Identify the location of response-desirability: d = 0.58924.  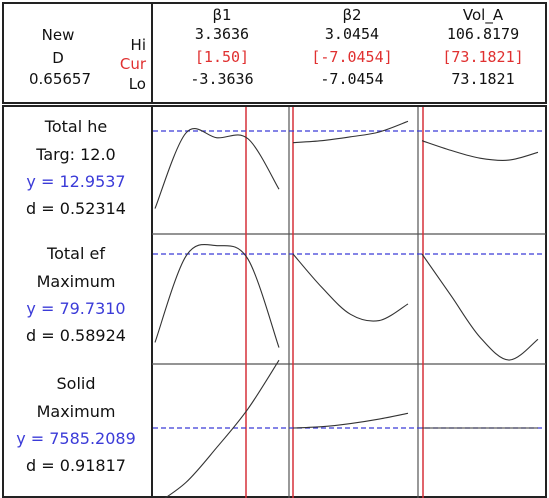
(76, 335).